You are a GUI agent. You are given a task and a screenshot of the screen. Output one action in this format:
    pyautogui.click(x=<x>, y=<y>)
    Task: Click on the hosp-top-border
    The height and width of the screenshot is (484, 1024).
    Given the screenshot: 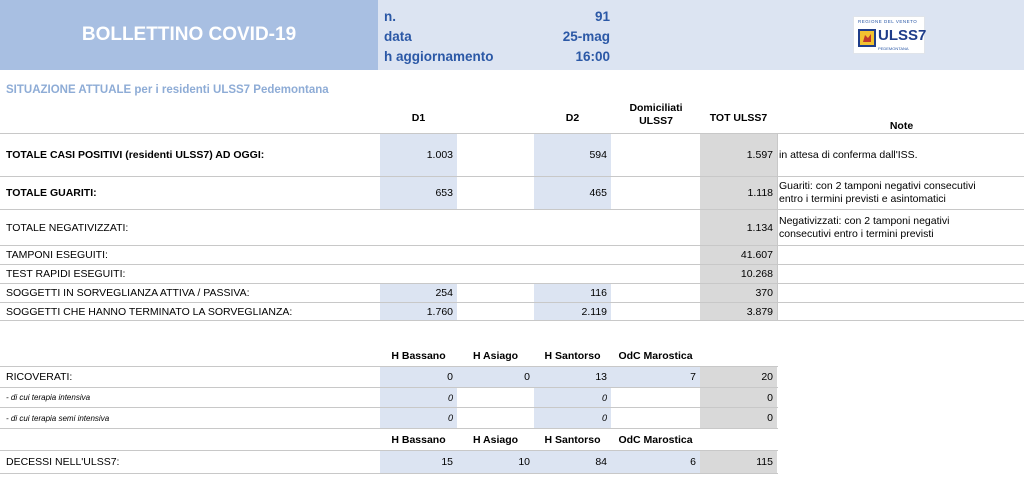 What is the action you would take?
    pyautogui.click(x=389, y=366)
    